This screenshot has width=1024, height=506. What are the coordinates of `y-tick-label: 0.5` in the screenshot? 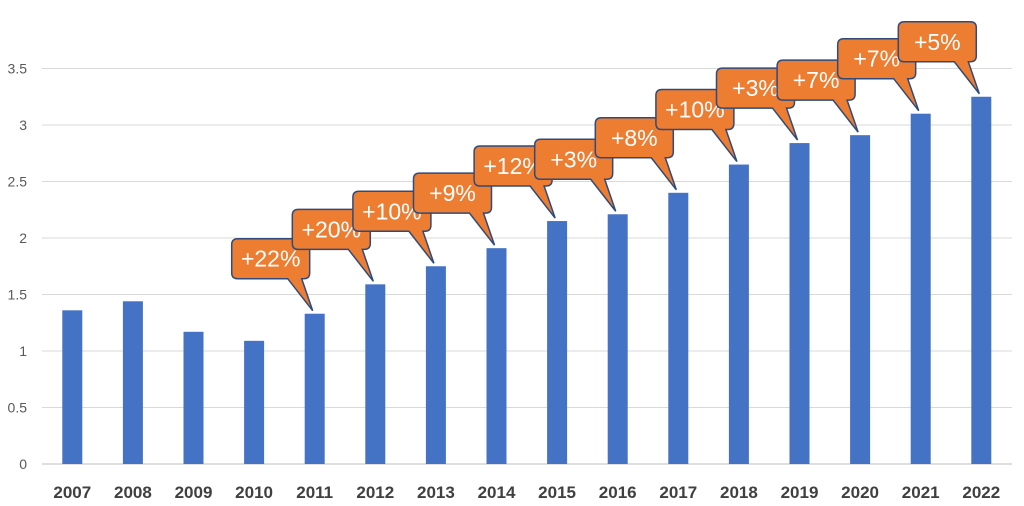 It's located at (18, 408).